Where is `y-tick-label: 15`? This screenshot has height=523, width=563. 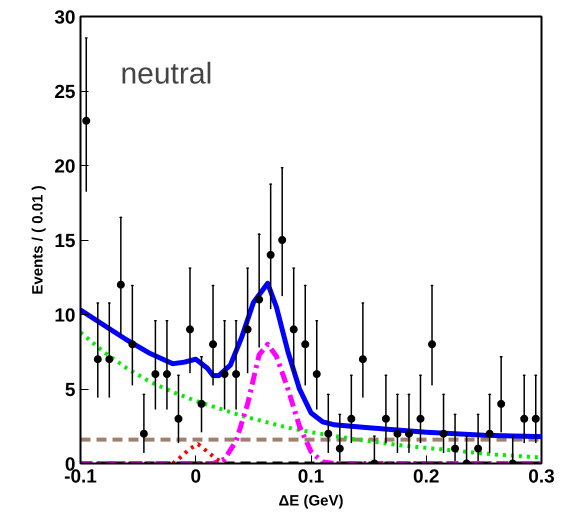 y-tick-label: 15 is located at coordinates (65, 241).